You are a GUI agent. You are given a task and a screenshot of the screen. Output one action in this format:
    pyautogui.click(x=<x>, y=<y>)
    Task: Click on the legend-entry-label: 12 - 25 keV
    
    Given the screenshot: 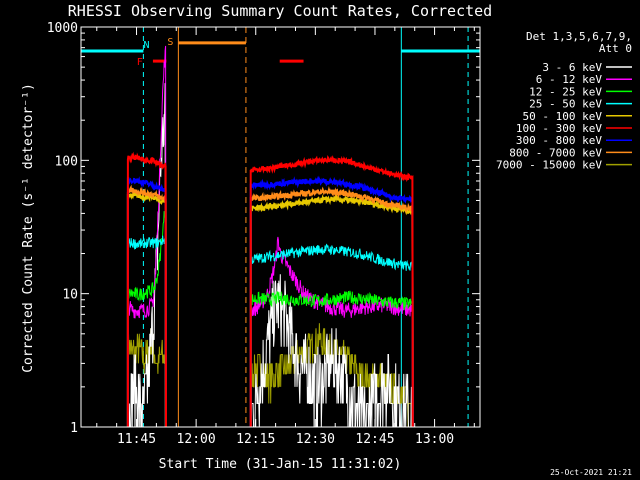 What is the action you would take?
    pyautogui.click(x=565, y=91)
    